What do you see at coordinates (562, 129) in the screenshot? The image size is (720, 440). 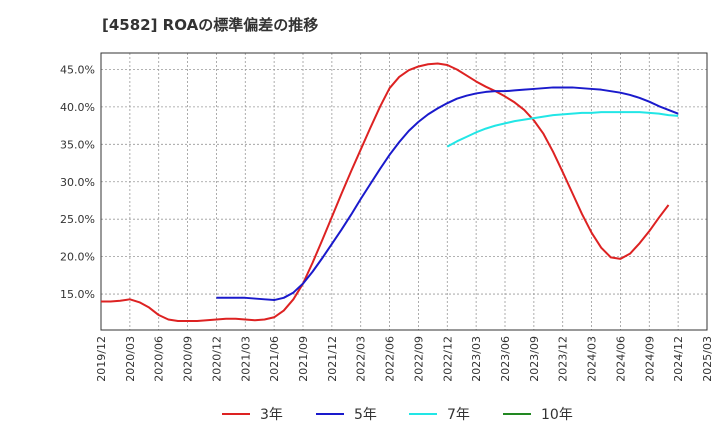 I see `series-line-7年` at bounding box center [562, 129].